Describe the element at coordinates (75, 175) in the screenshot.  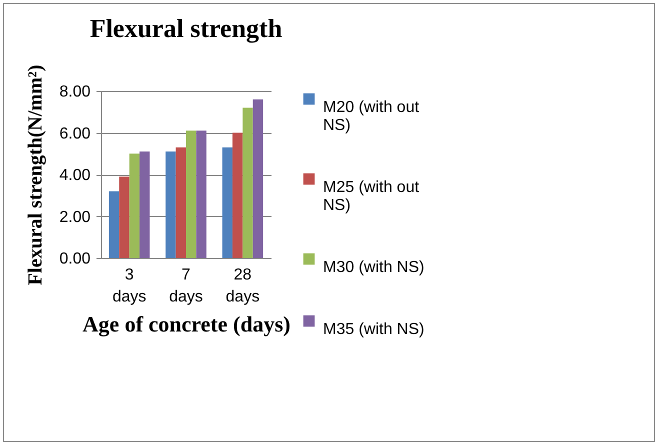
I see `y-tick-label: 4.00` at that location.